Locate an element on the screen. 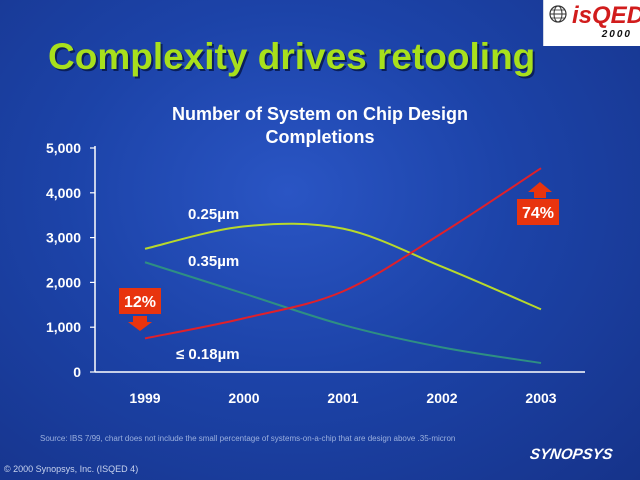  y-tick-label: 3,000 is located at coordinates (63, 238).